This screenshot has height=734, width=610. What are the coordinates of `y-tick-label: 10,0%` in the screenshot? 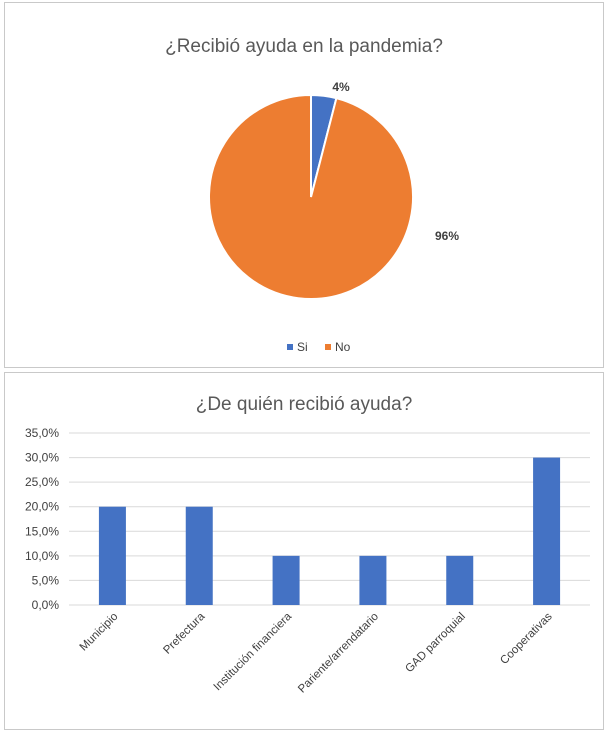 It's located at (42, 556).